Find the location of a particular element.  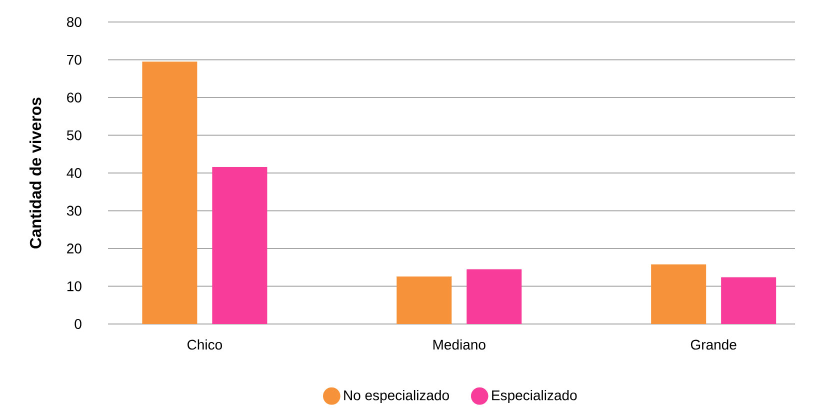

y-tick-label: 30 is located at coordinates (74, 211).